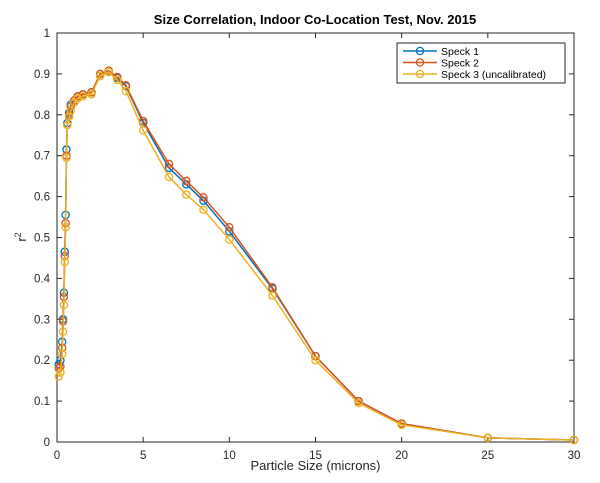 This screenshot has height=483, width=600. I want to click on legend-label: Speck 2, so click(460, 64).